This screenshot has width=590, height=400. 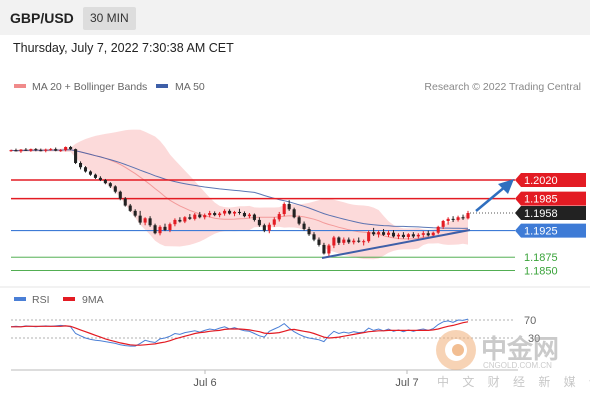 What do you see at coordinates (295, 17) in the screenshot?
I see `chart-header: GBP/USD 30 MIN` at bounding box center [295, 17].